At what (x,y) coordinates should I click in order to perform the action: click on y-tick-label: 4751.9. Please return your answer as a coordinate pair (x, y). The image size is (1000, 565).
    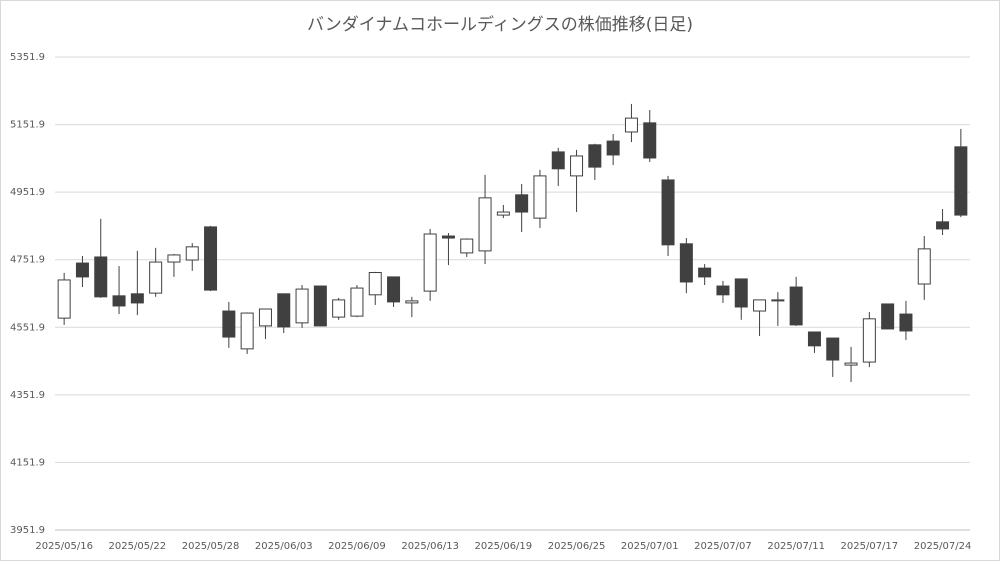
    Looking at the image, I should click on (27, 260).